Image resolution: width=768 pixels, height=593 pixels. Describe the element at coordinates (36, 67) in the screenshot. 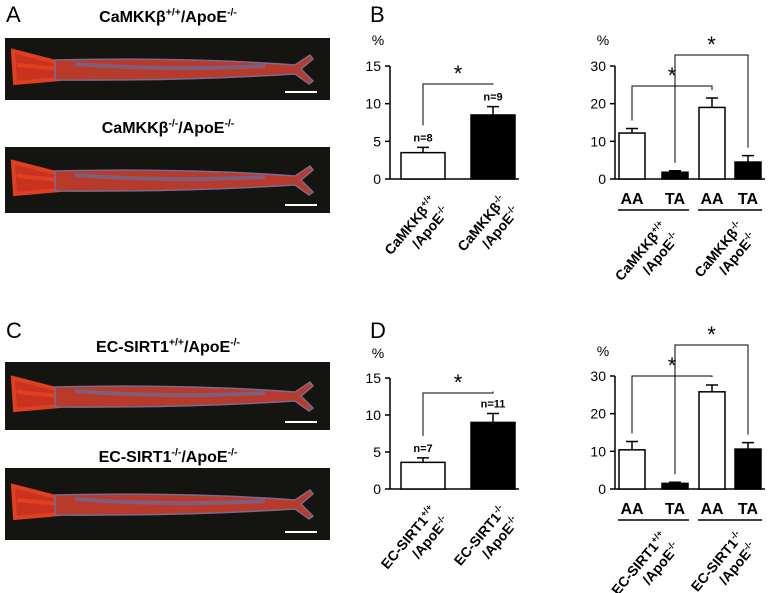

I see `aorta-arch` at that location.